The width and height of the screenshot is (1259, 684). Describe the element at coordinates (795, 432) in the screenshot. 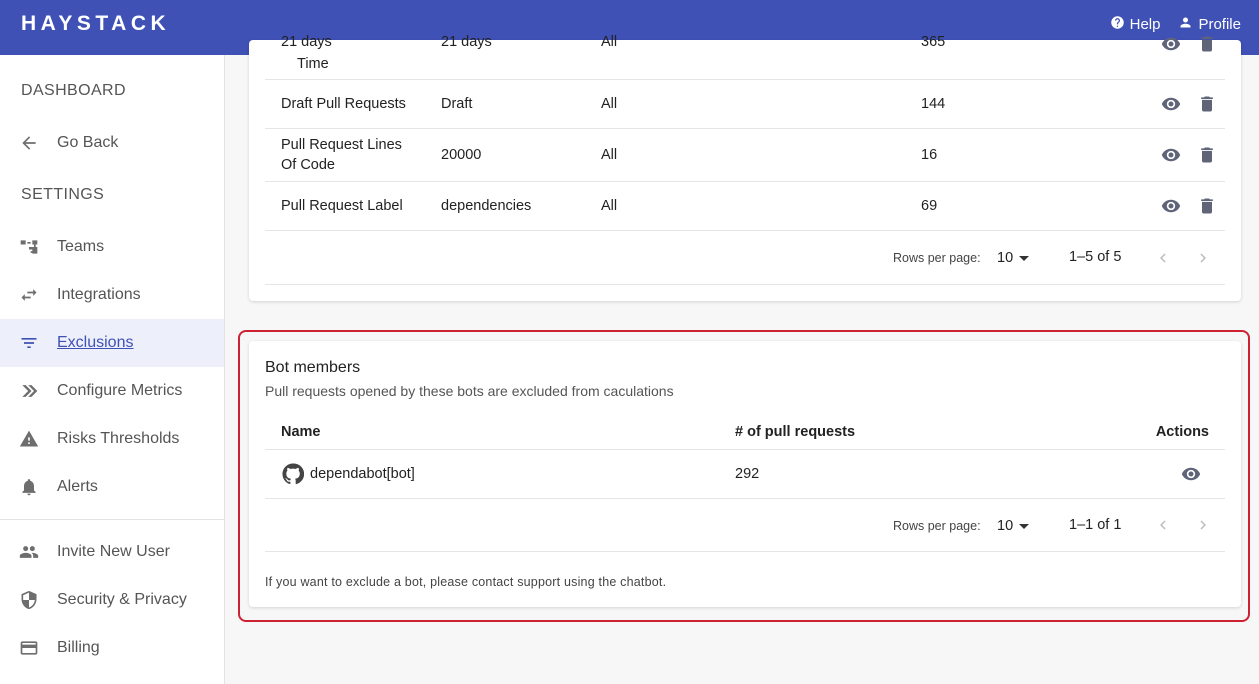

I see `header-prs: # of pull requests` at that location.